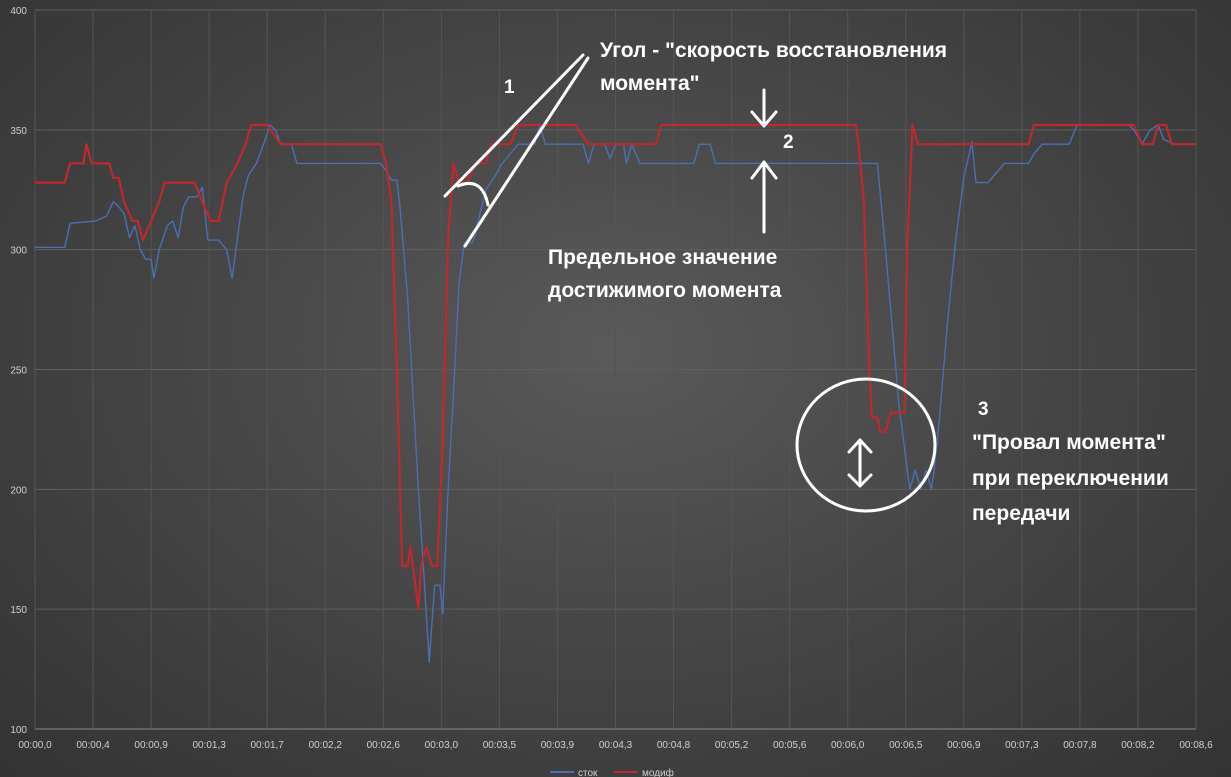 The image size is (1231, 777). Describe the element at coordinates (473, 194) in the screenshot. I see `angle-arc` at that location.